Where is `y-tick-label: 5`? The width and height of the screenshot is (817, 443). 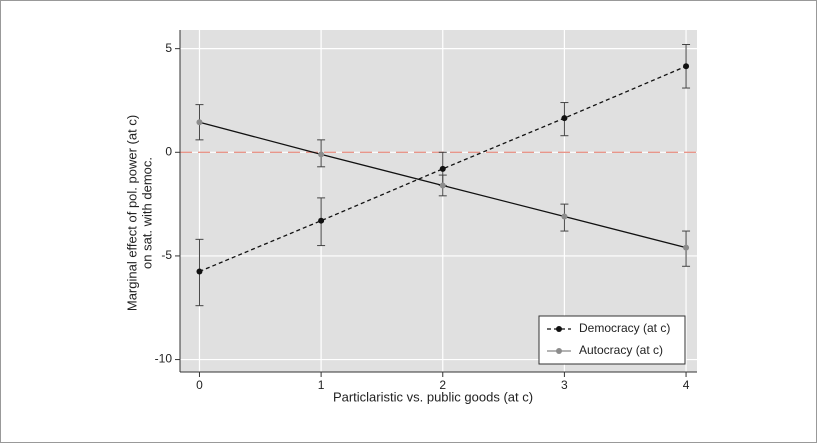
y-tick-label: 5 is located at coordinates (168, 48).